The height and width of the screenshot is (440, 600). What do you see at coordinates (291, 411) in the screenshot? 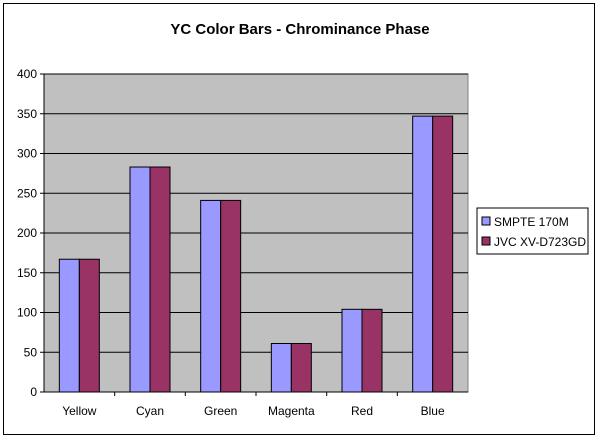
I see `x-tick-label: Magenta` at bounding box center [291, 411].